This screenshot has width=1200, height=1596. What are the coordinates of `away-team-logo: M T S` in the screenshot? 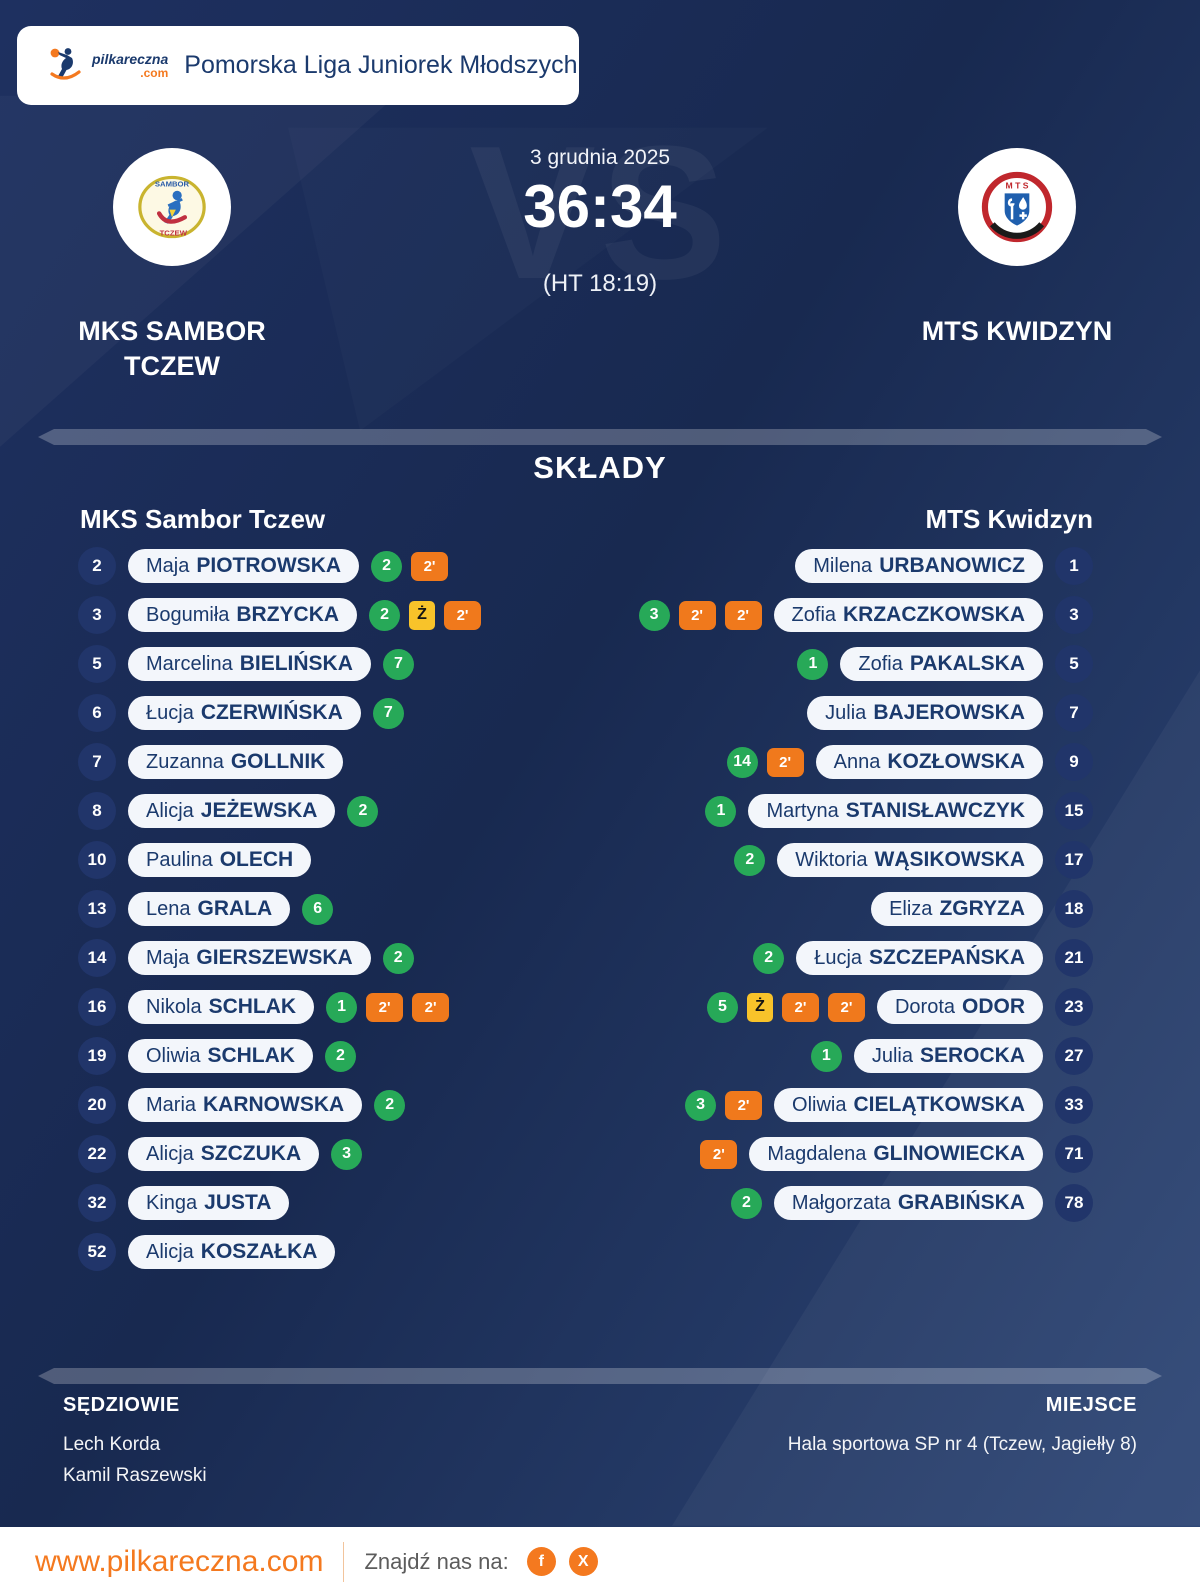 It's located at (1017, 207).